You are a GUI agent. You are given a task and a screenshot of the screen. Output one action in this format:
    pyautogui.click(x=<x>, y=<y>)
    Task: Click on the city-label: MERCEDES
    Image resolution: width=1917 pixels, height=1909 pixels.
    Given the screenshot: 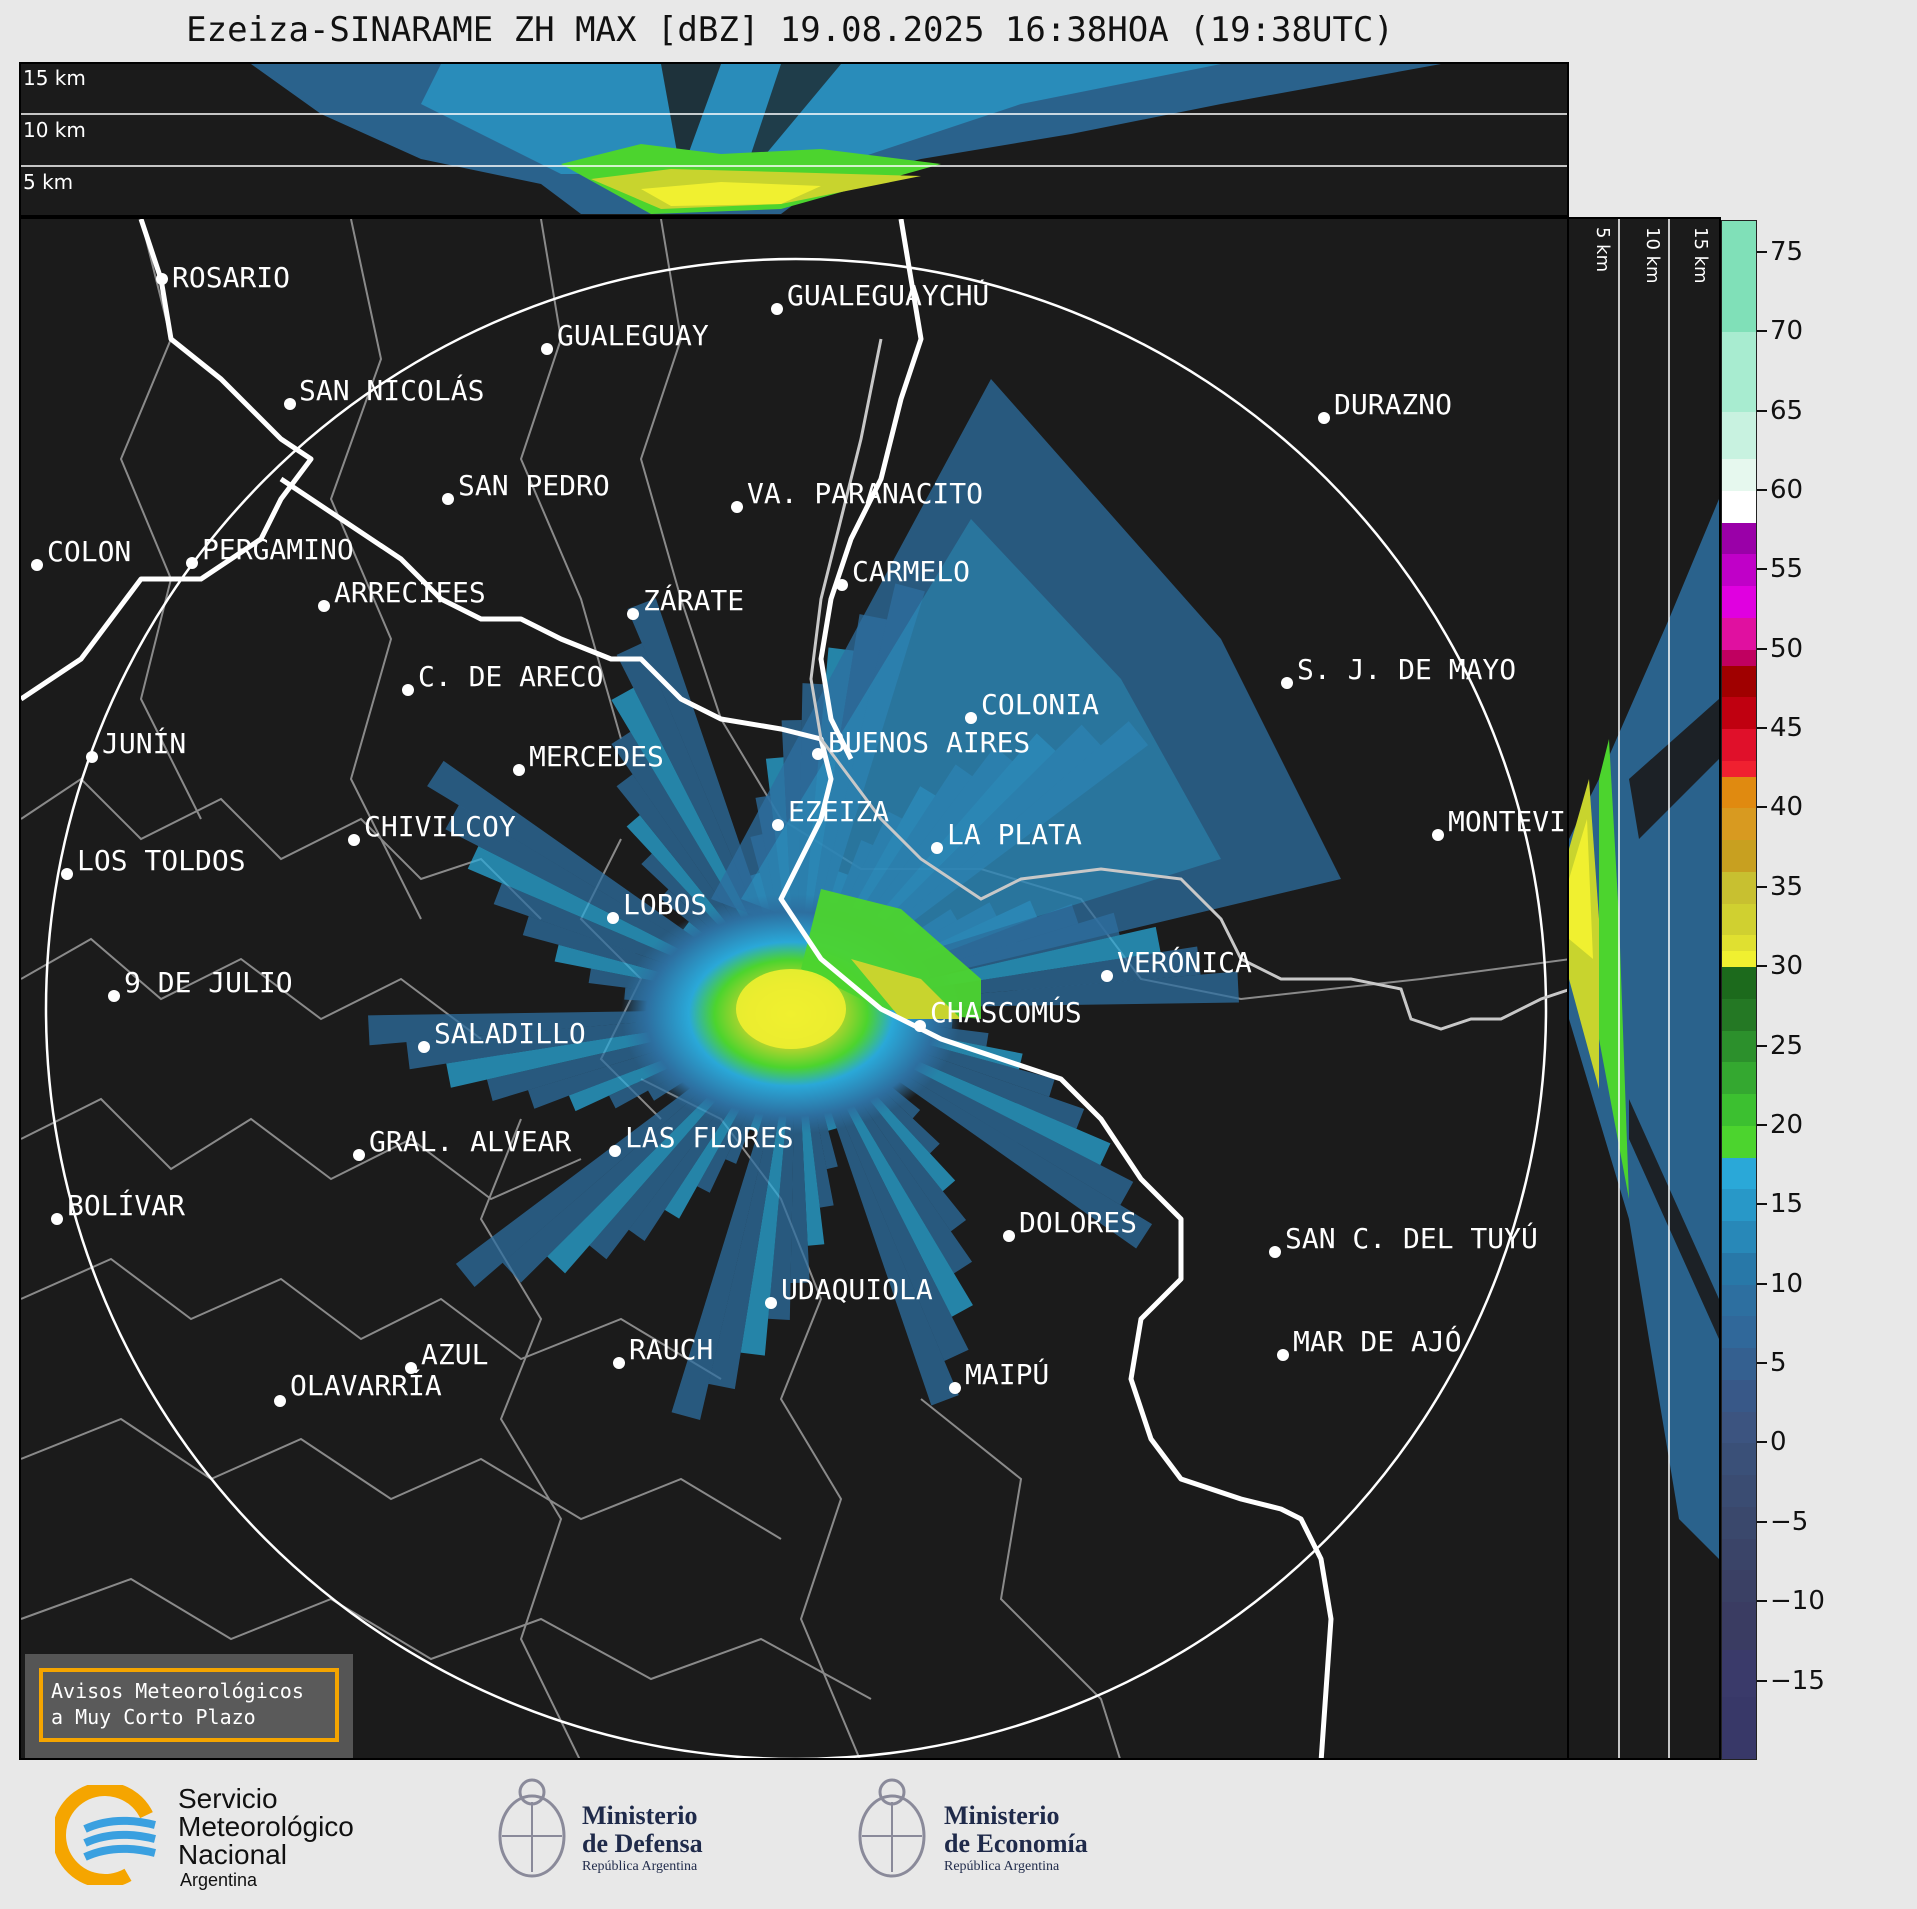 What is the action you would take?
    pyautogui.click(x=596, y=756)
    